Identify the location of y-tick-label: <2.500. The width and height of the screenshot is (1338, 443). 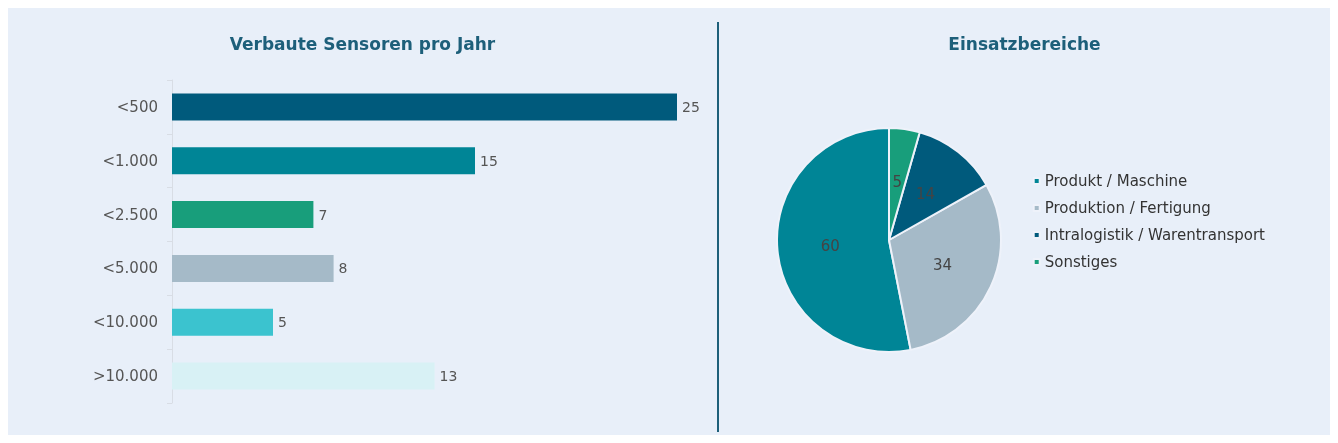
(130, 214).